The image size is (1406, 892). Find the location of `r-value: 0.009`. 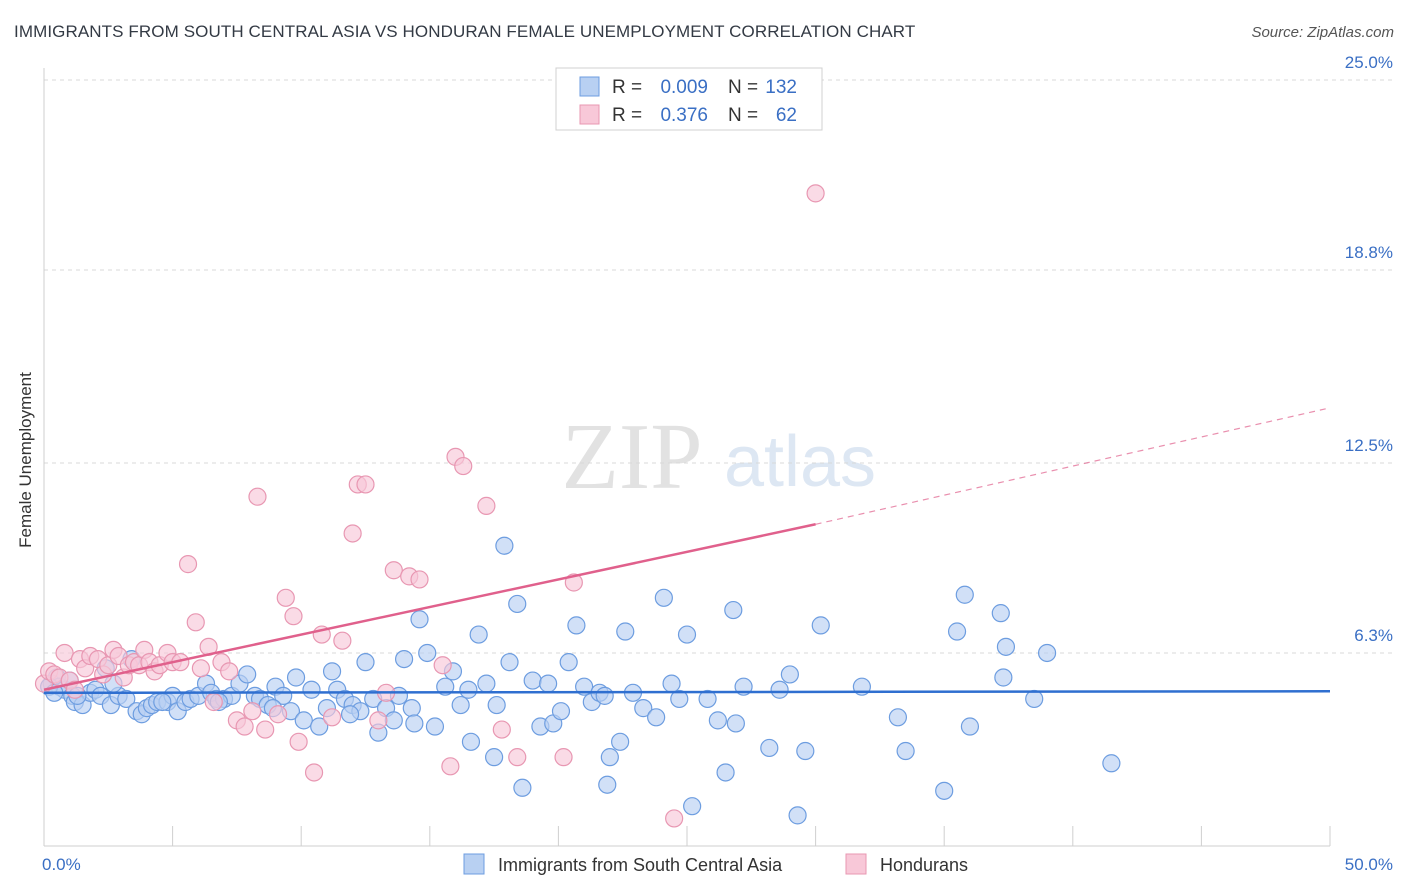

r-value: 0.009 is located at coordinates (684, 87).